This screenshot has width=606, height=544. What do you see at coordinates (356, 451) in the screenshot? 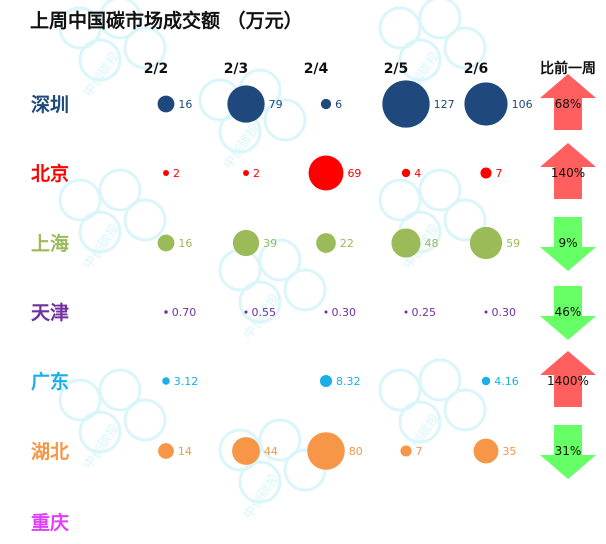
I see `value-label: 80` at bounding box center [356, 451].